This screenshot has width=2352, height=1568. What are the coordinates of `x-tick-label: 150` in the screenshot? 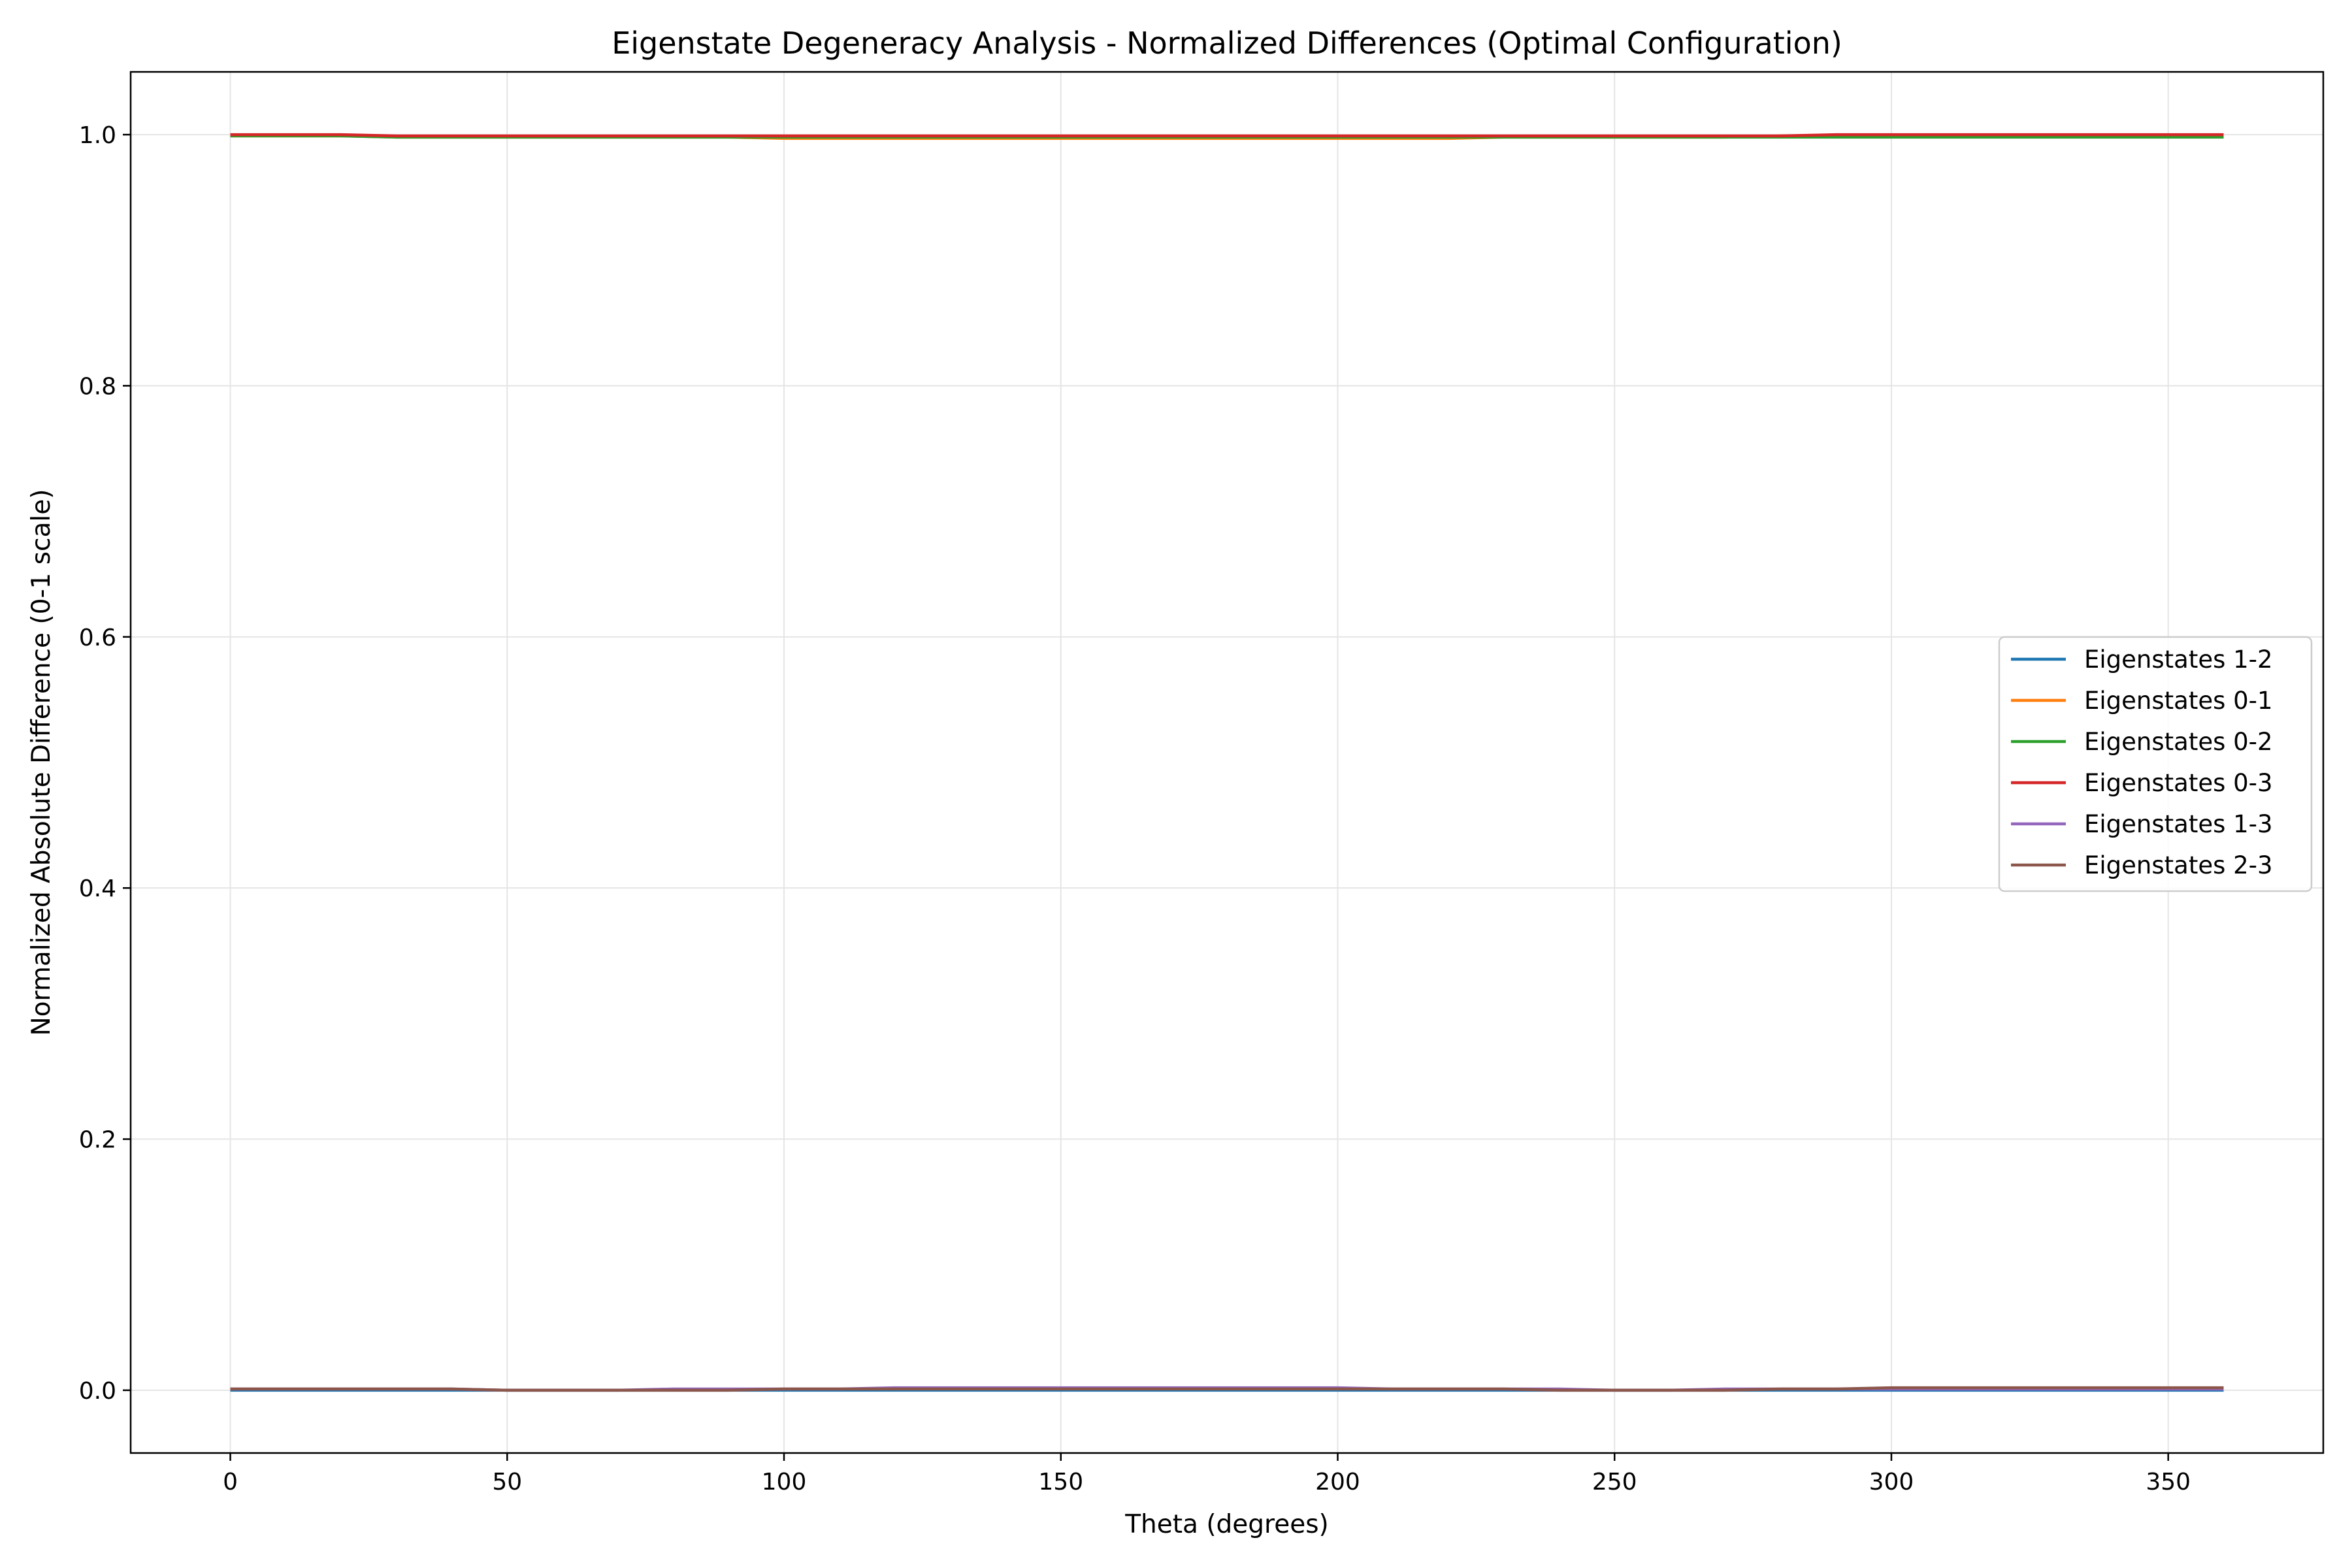 It's located at (1060, 1482).